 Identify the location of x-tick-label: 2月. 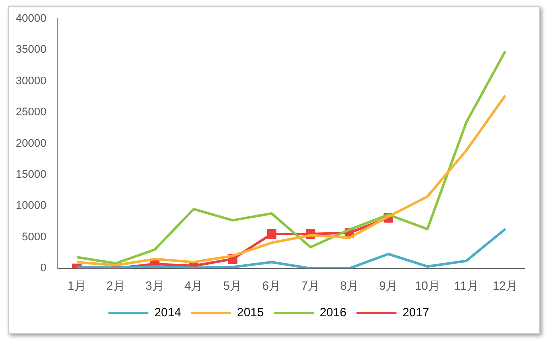
(116, 286).